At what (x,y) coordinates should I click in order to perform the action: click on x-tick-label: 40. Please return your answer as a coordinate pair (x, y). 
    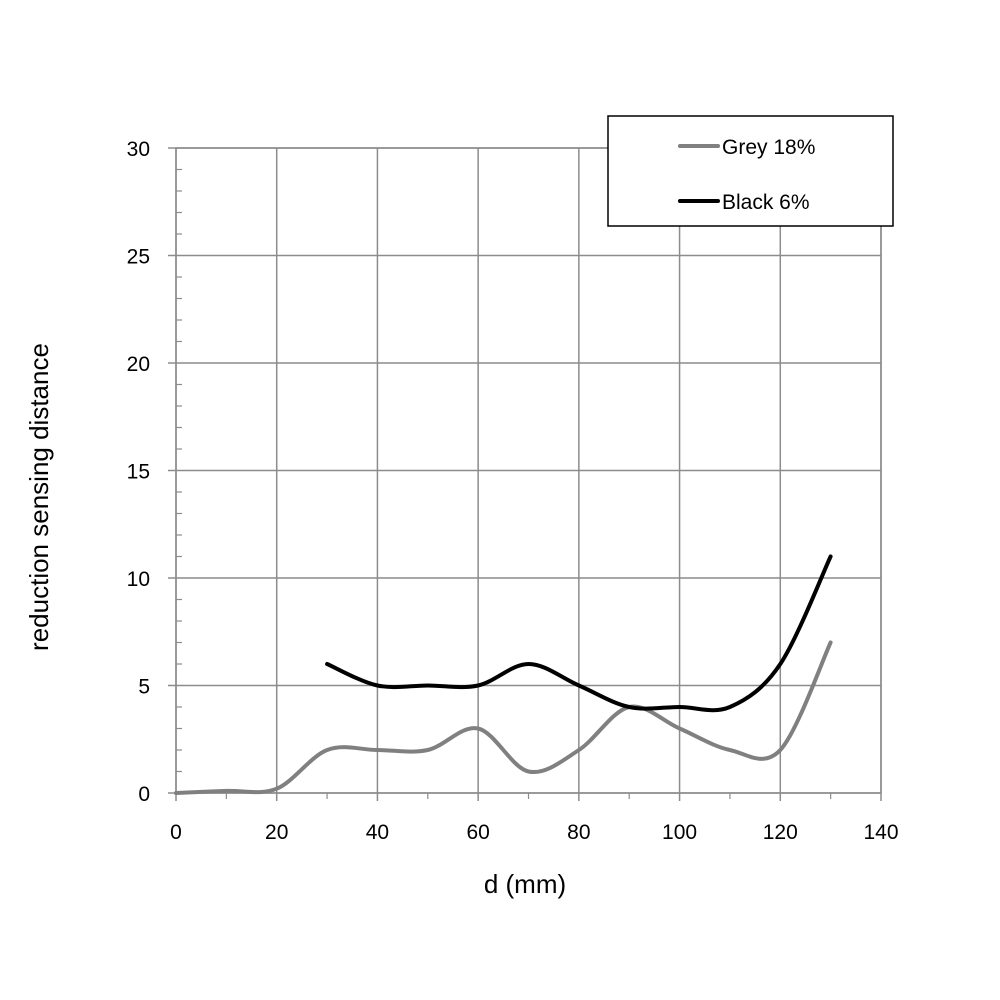
    Looking at the image, I should click on (377, 832).